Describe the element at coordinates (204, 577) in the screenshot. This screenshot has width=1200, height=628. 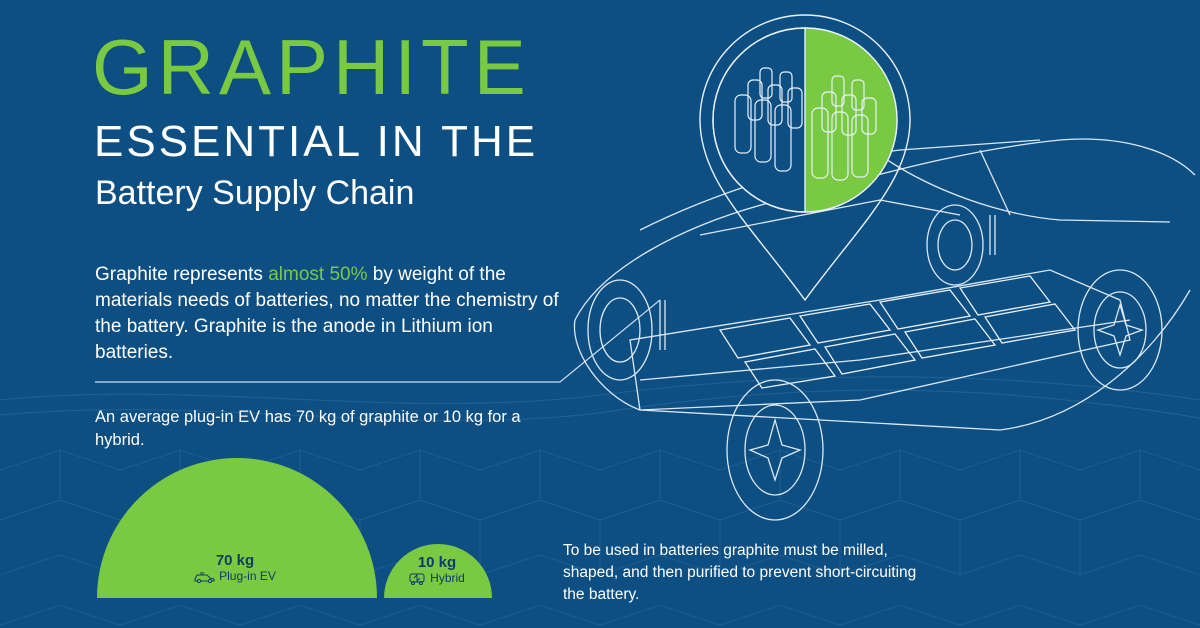
I see `plug-car-icon` at that location.